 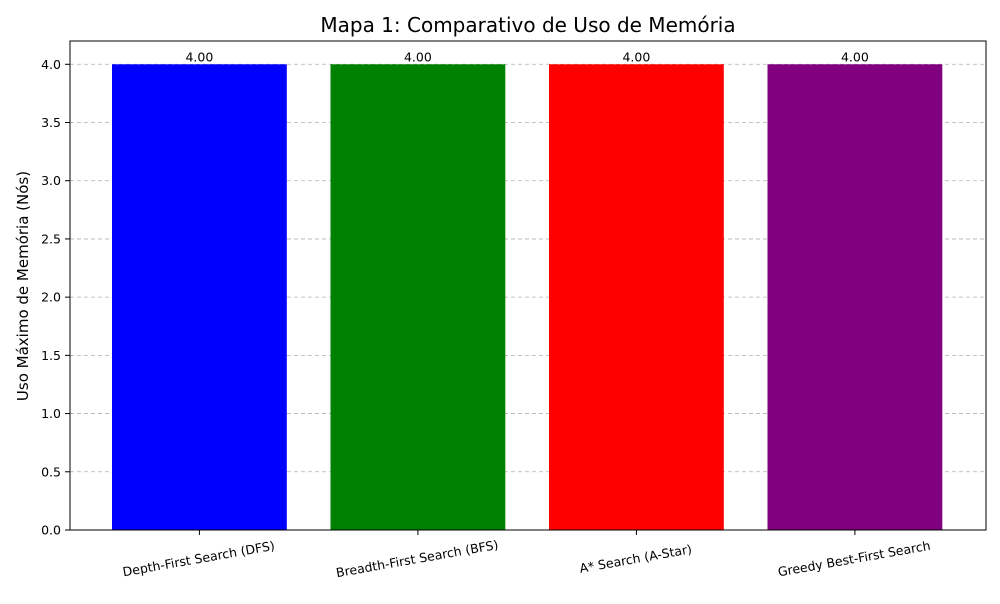 I want to click on y-tick-label: 2.5, so click(x=51, y=238).